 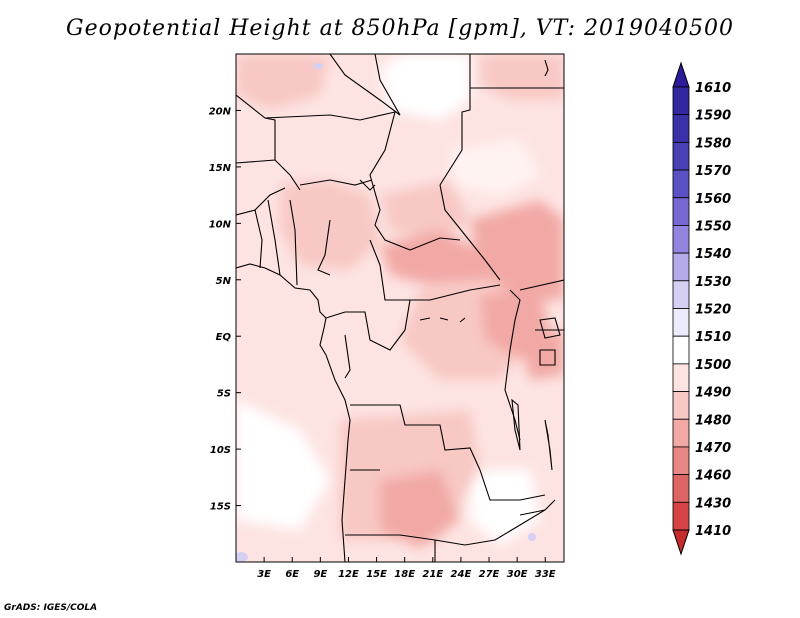 I want to click on colorbar-label: 1540, so click(x=713, y=254).